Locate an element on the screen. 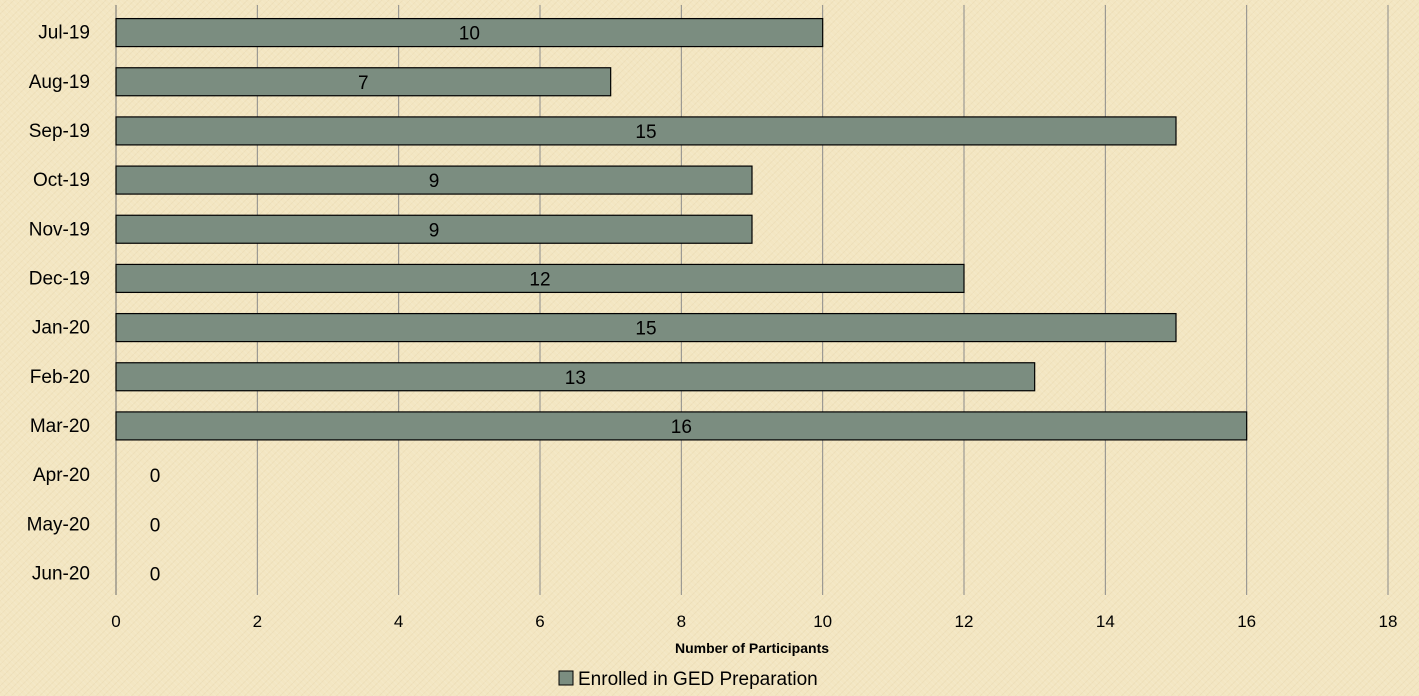  x-tick-label-10: 10 is located at coordinates (822, 621).